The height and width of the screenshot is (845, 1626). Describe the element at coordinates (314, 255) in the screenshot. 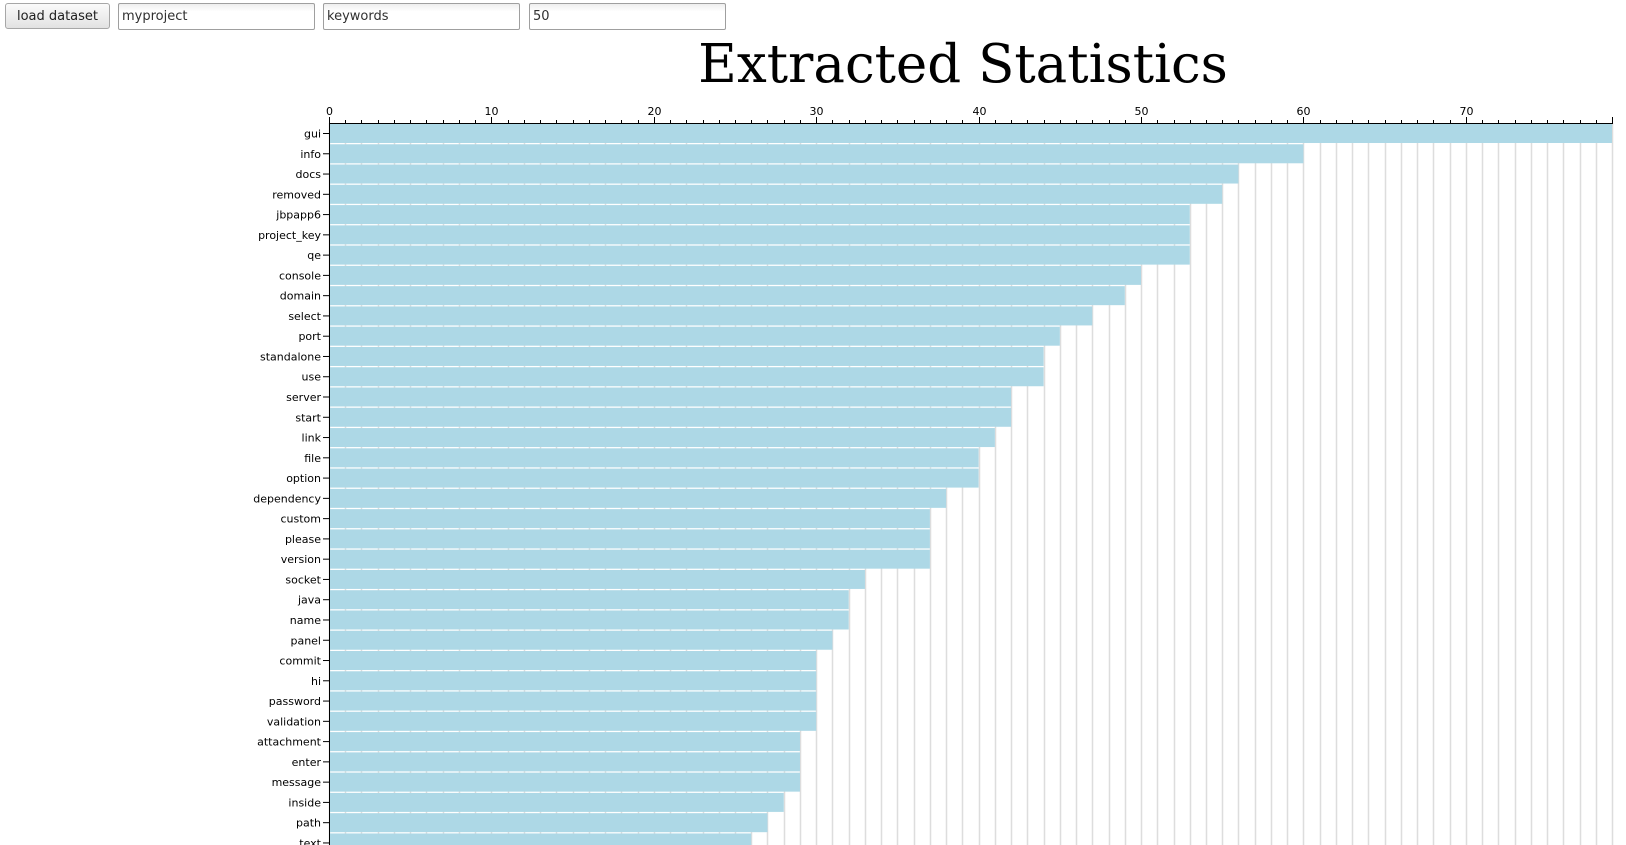

I see `category-label: qe` at that location.